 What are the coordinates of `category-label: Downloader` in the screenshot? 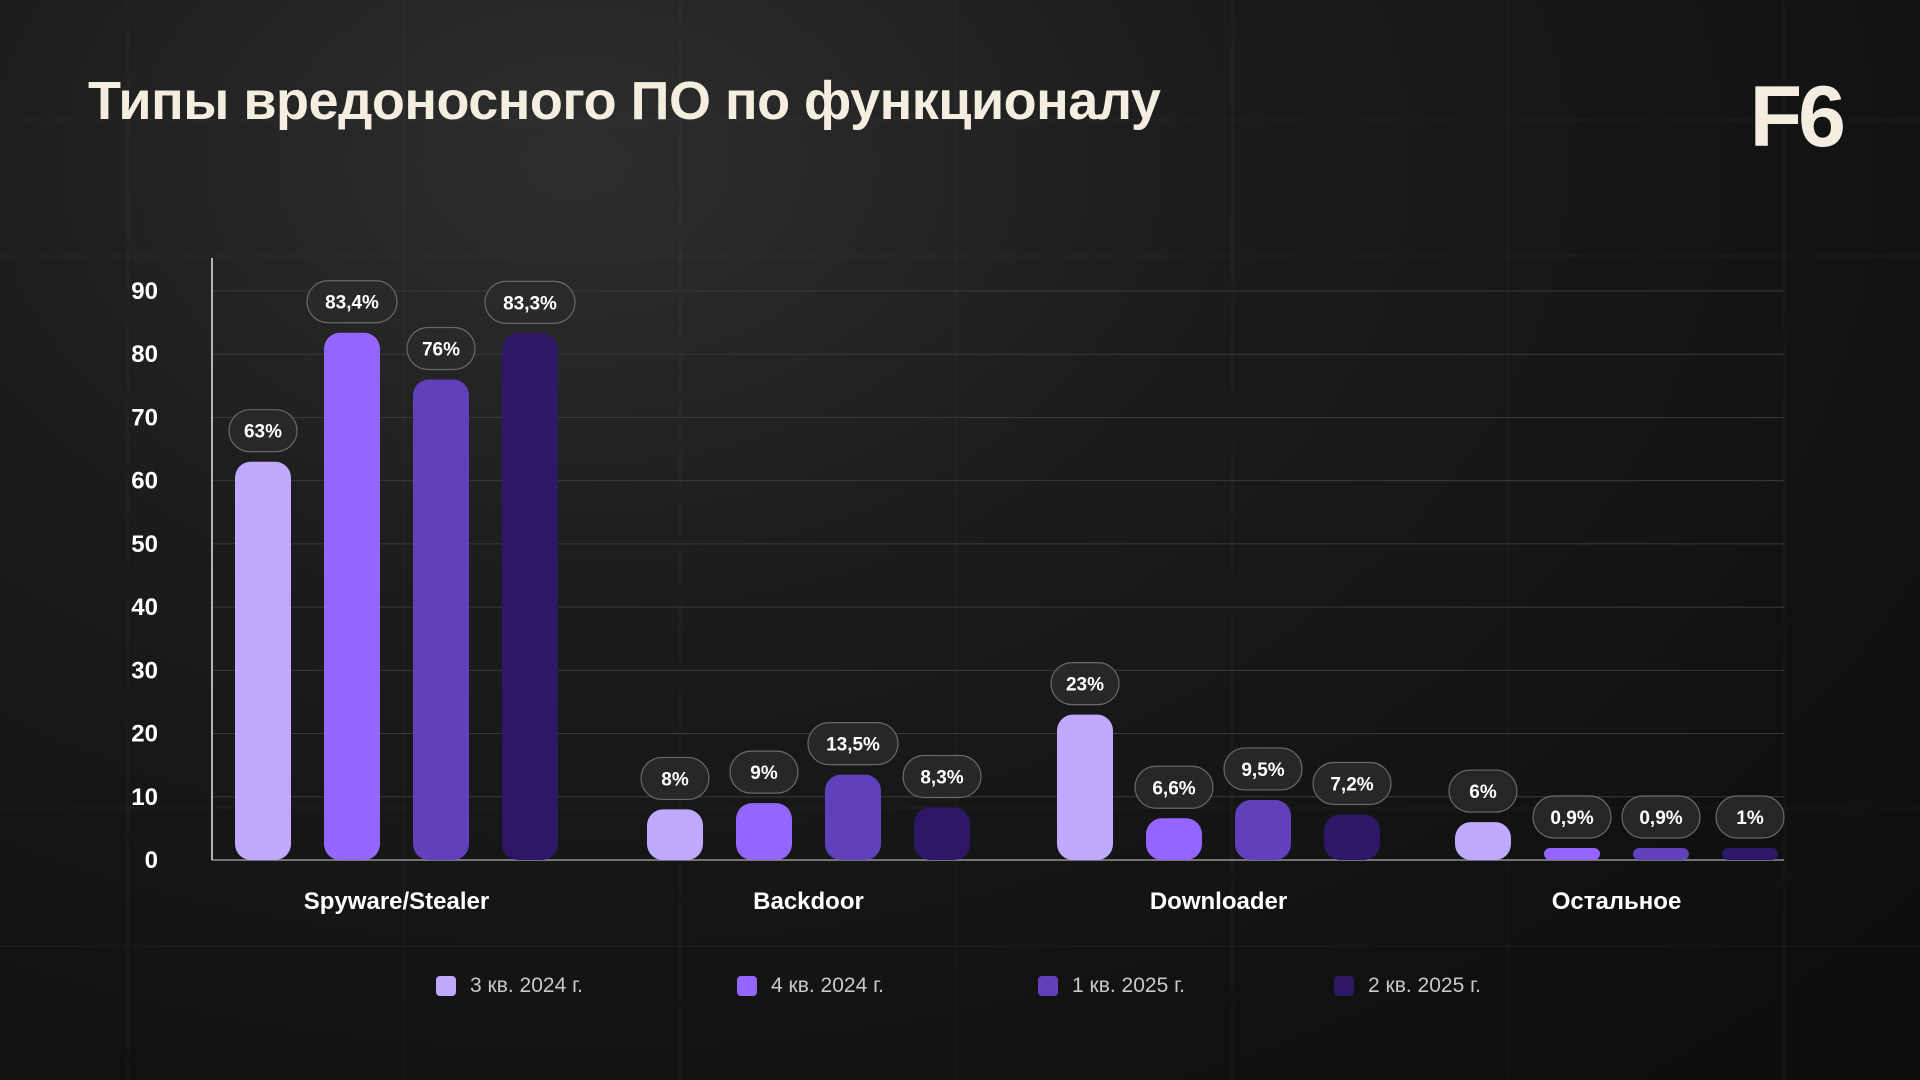 It's located at (1218, 901).